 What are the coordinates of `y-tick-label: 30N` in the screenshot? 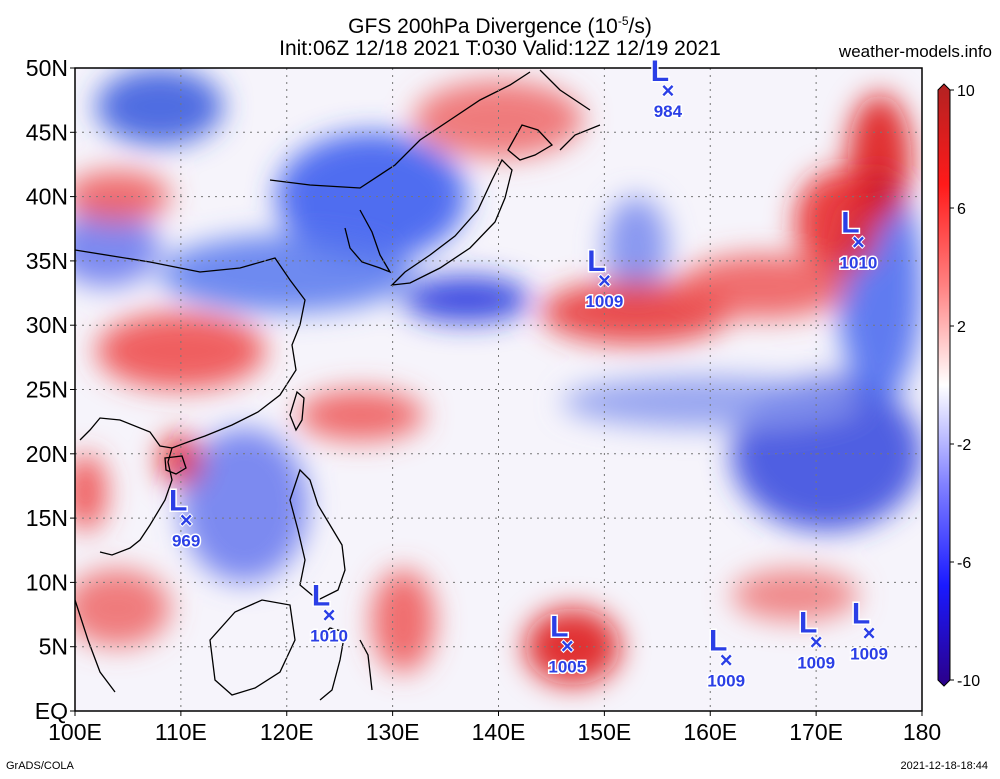 It's located at (47, 325).